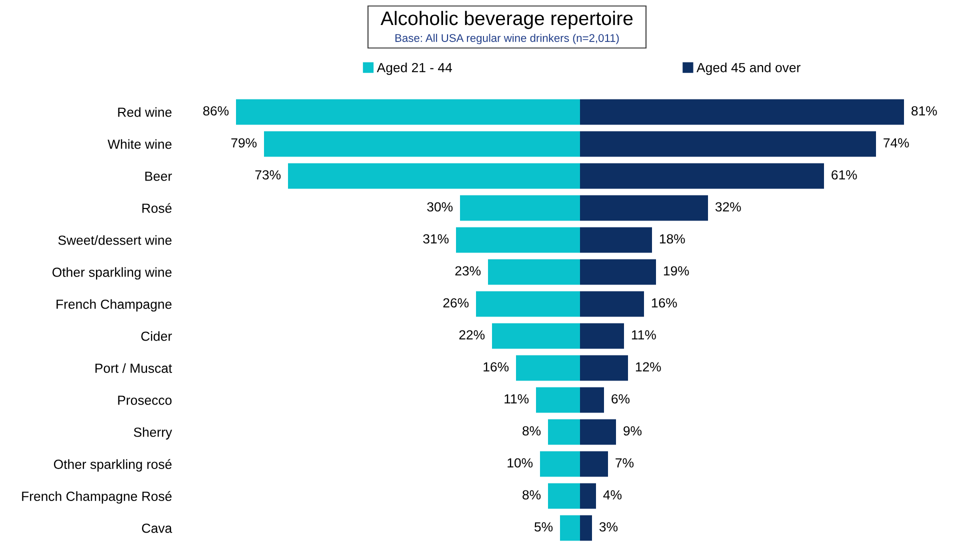 The height and width of the screenshot is (544, 965). I want to click on legend-label: Aged 45 and over, so click(748, 68).